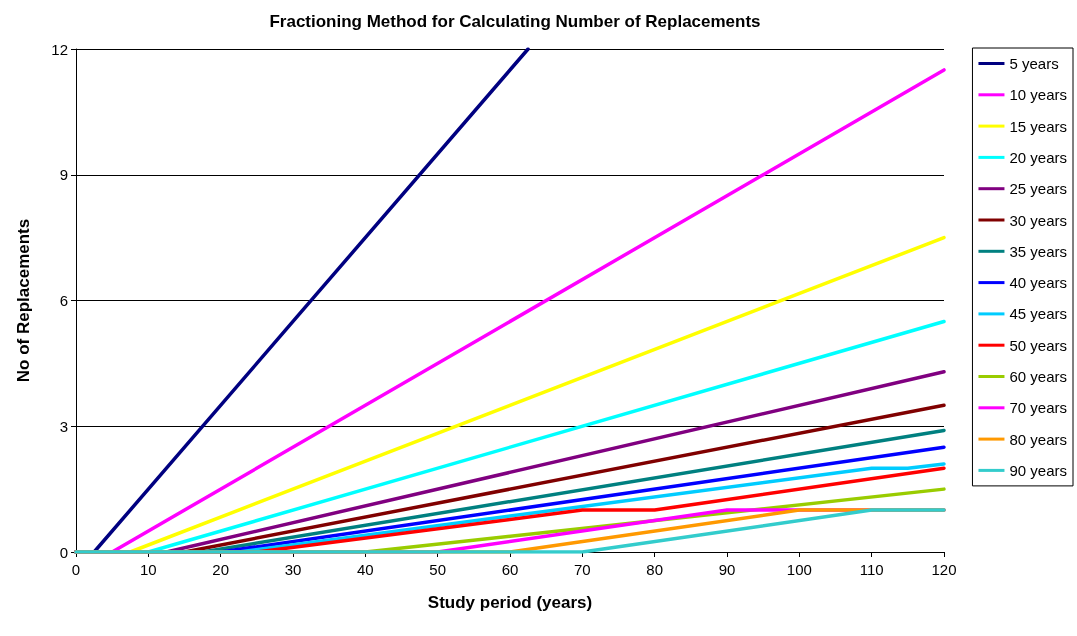 This screenshot has height=636, width=1077. I want to click on legend-label: 15 years, so click(1038, 126).